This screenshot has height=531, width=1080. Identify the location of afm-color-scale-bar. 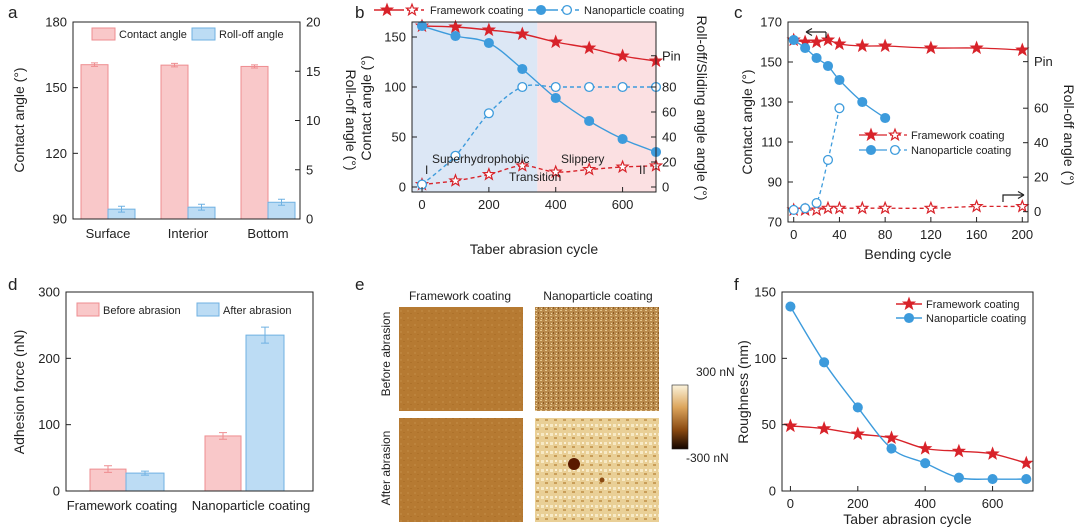
(680, 417).